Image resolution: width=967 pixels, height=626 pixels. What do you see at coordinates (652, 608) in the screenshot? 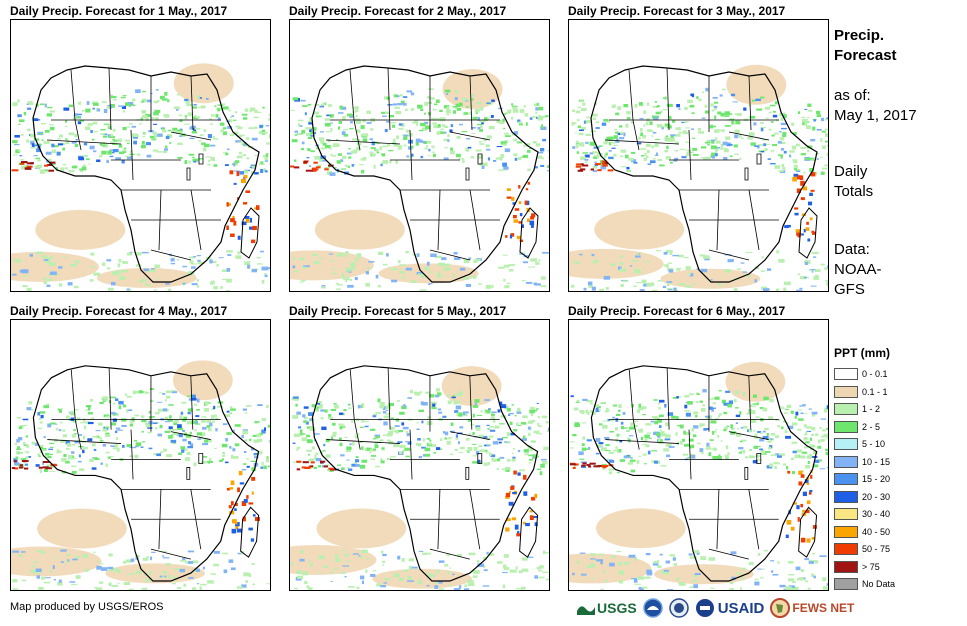
I see `noaa-logo` at bounding box center [652, 608].